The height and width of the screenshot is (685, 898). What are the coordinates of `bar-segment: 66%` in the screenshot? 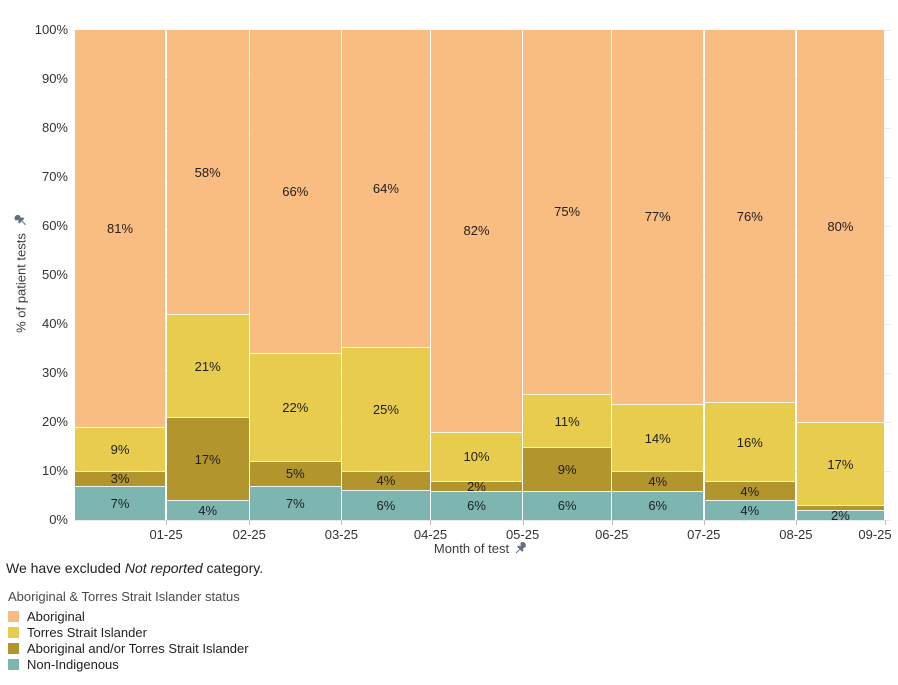 It's located at (295, 192).